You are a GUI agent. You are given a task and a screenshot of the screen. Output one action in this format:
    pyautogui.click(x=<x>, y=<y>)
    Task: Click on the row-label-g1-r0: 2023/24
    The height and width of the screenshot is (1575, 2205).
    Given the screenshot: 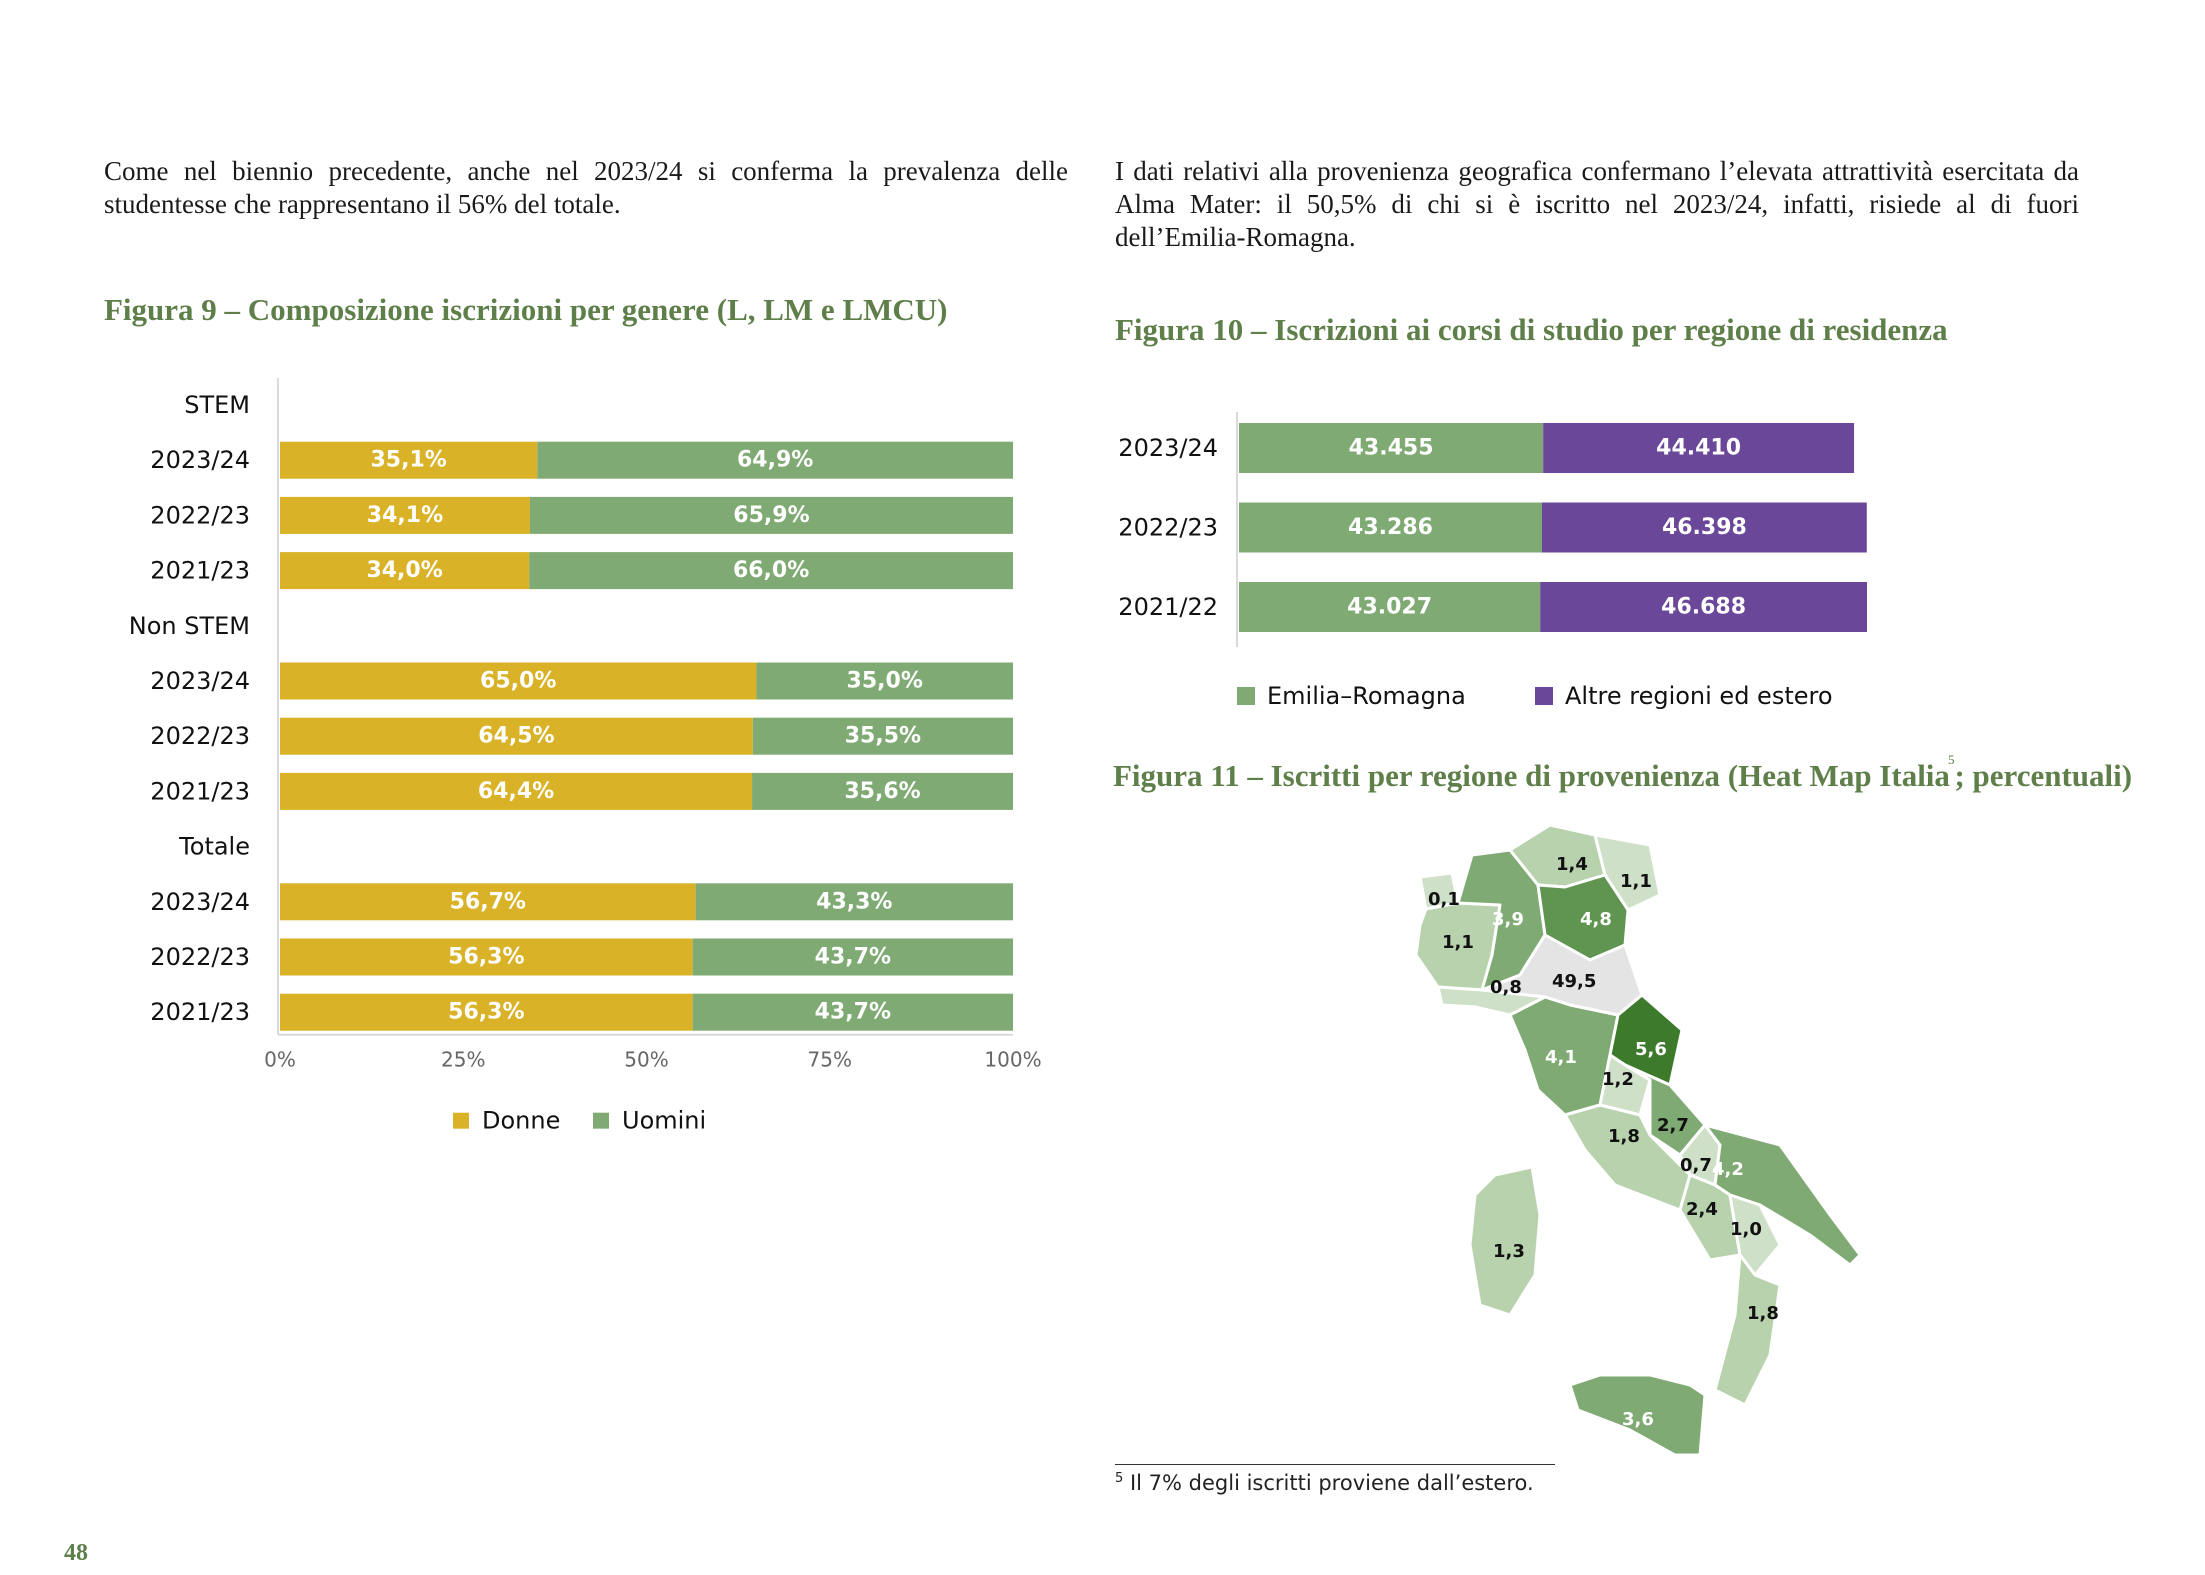 What is the action you would take?
    pyautogui.click(x=200, y=681)
    